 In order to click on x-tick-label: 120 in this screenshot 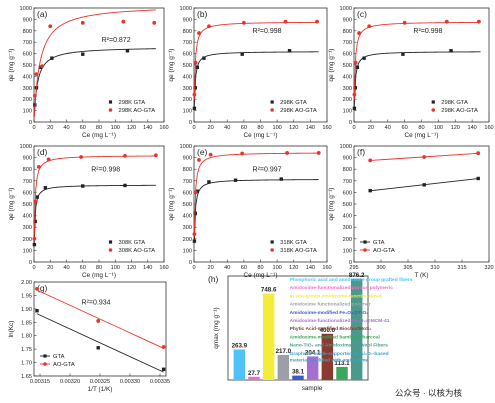, I will do `click(455, 128)`.